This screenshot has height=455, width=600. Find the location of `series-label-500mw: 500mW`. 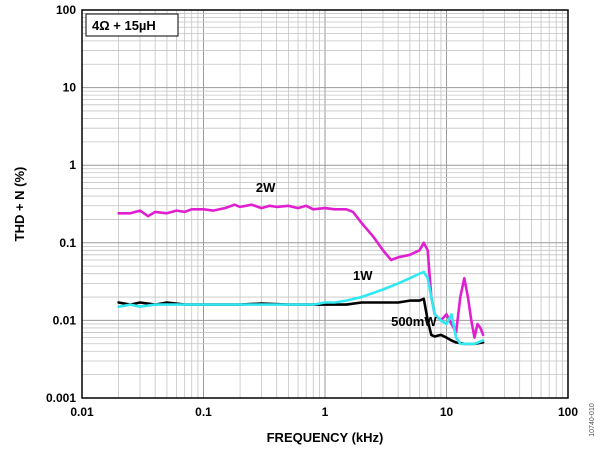

series-label-500mw: 500mW is located at coordinates (414, 321).